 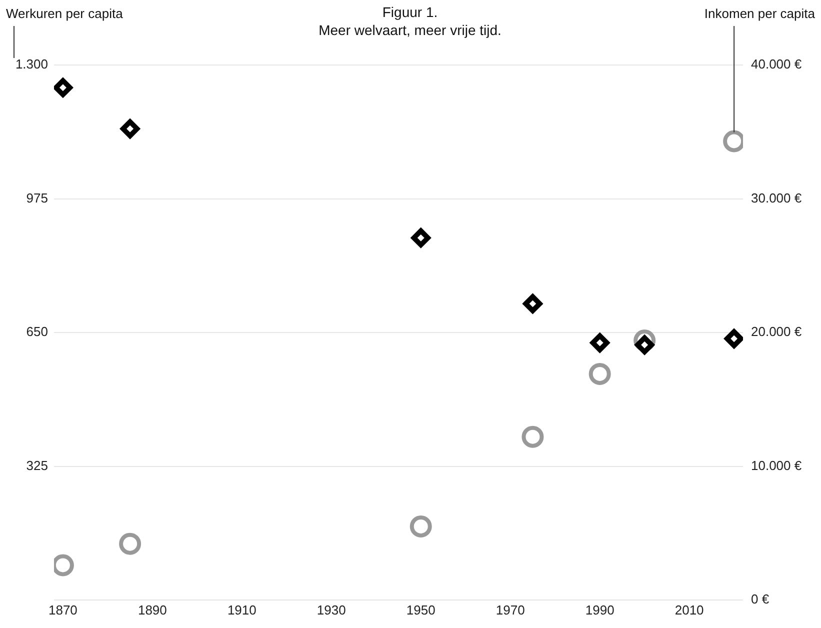 I want to click on x-tick-label: 2010, so click(x=689, y=610).